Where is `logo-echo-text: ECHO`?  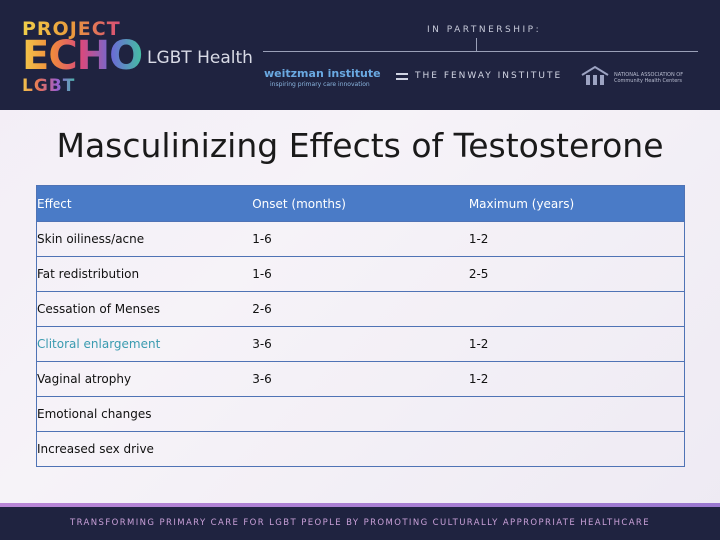 logo-echo-text: ECHO is located at coordinates (82, 56).